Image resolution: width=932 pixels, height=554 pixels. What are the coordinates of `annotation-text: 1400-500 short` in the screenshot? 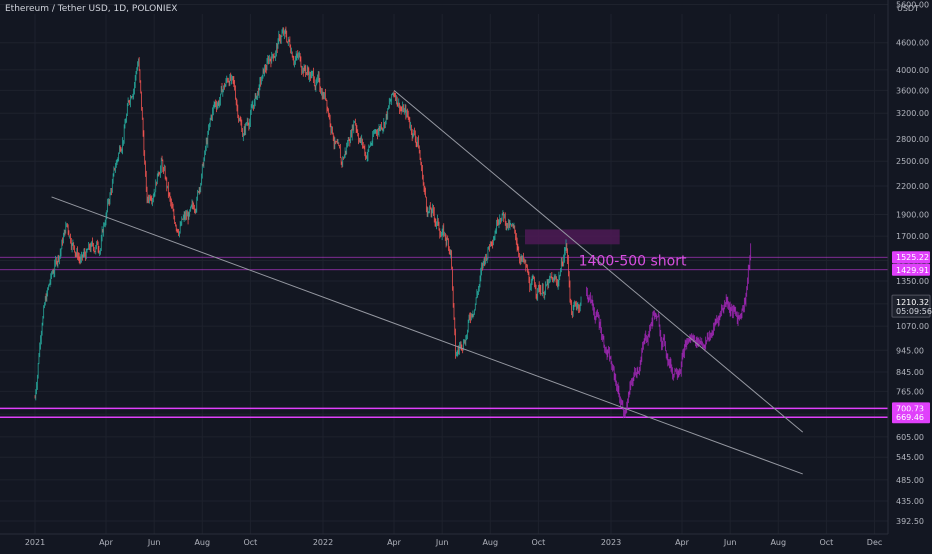 It's located at (633, 262).